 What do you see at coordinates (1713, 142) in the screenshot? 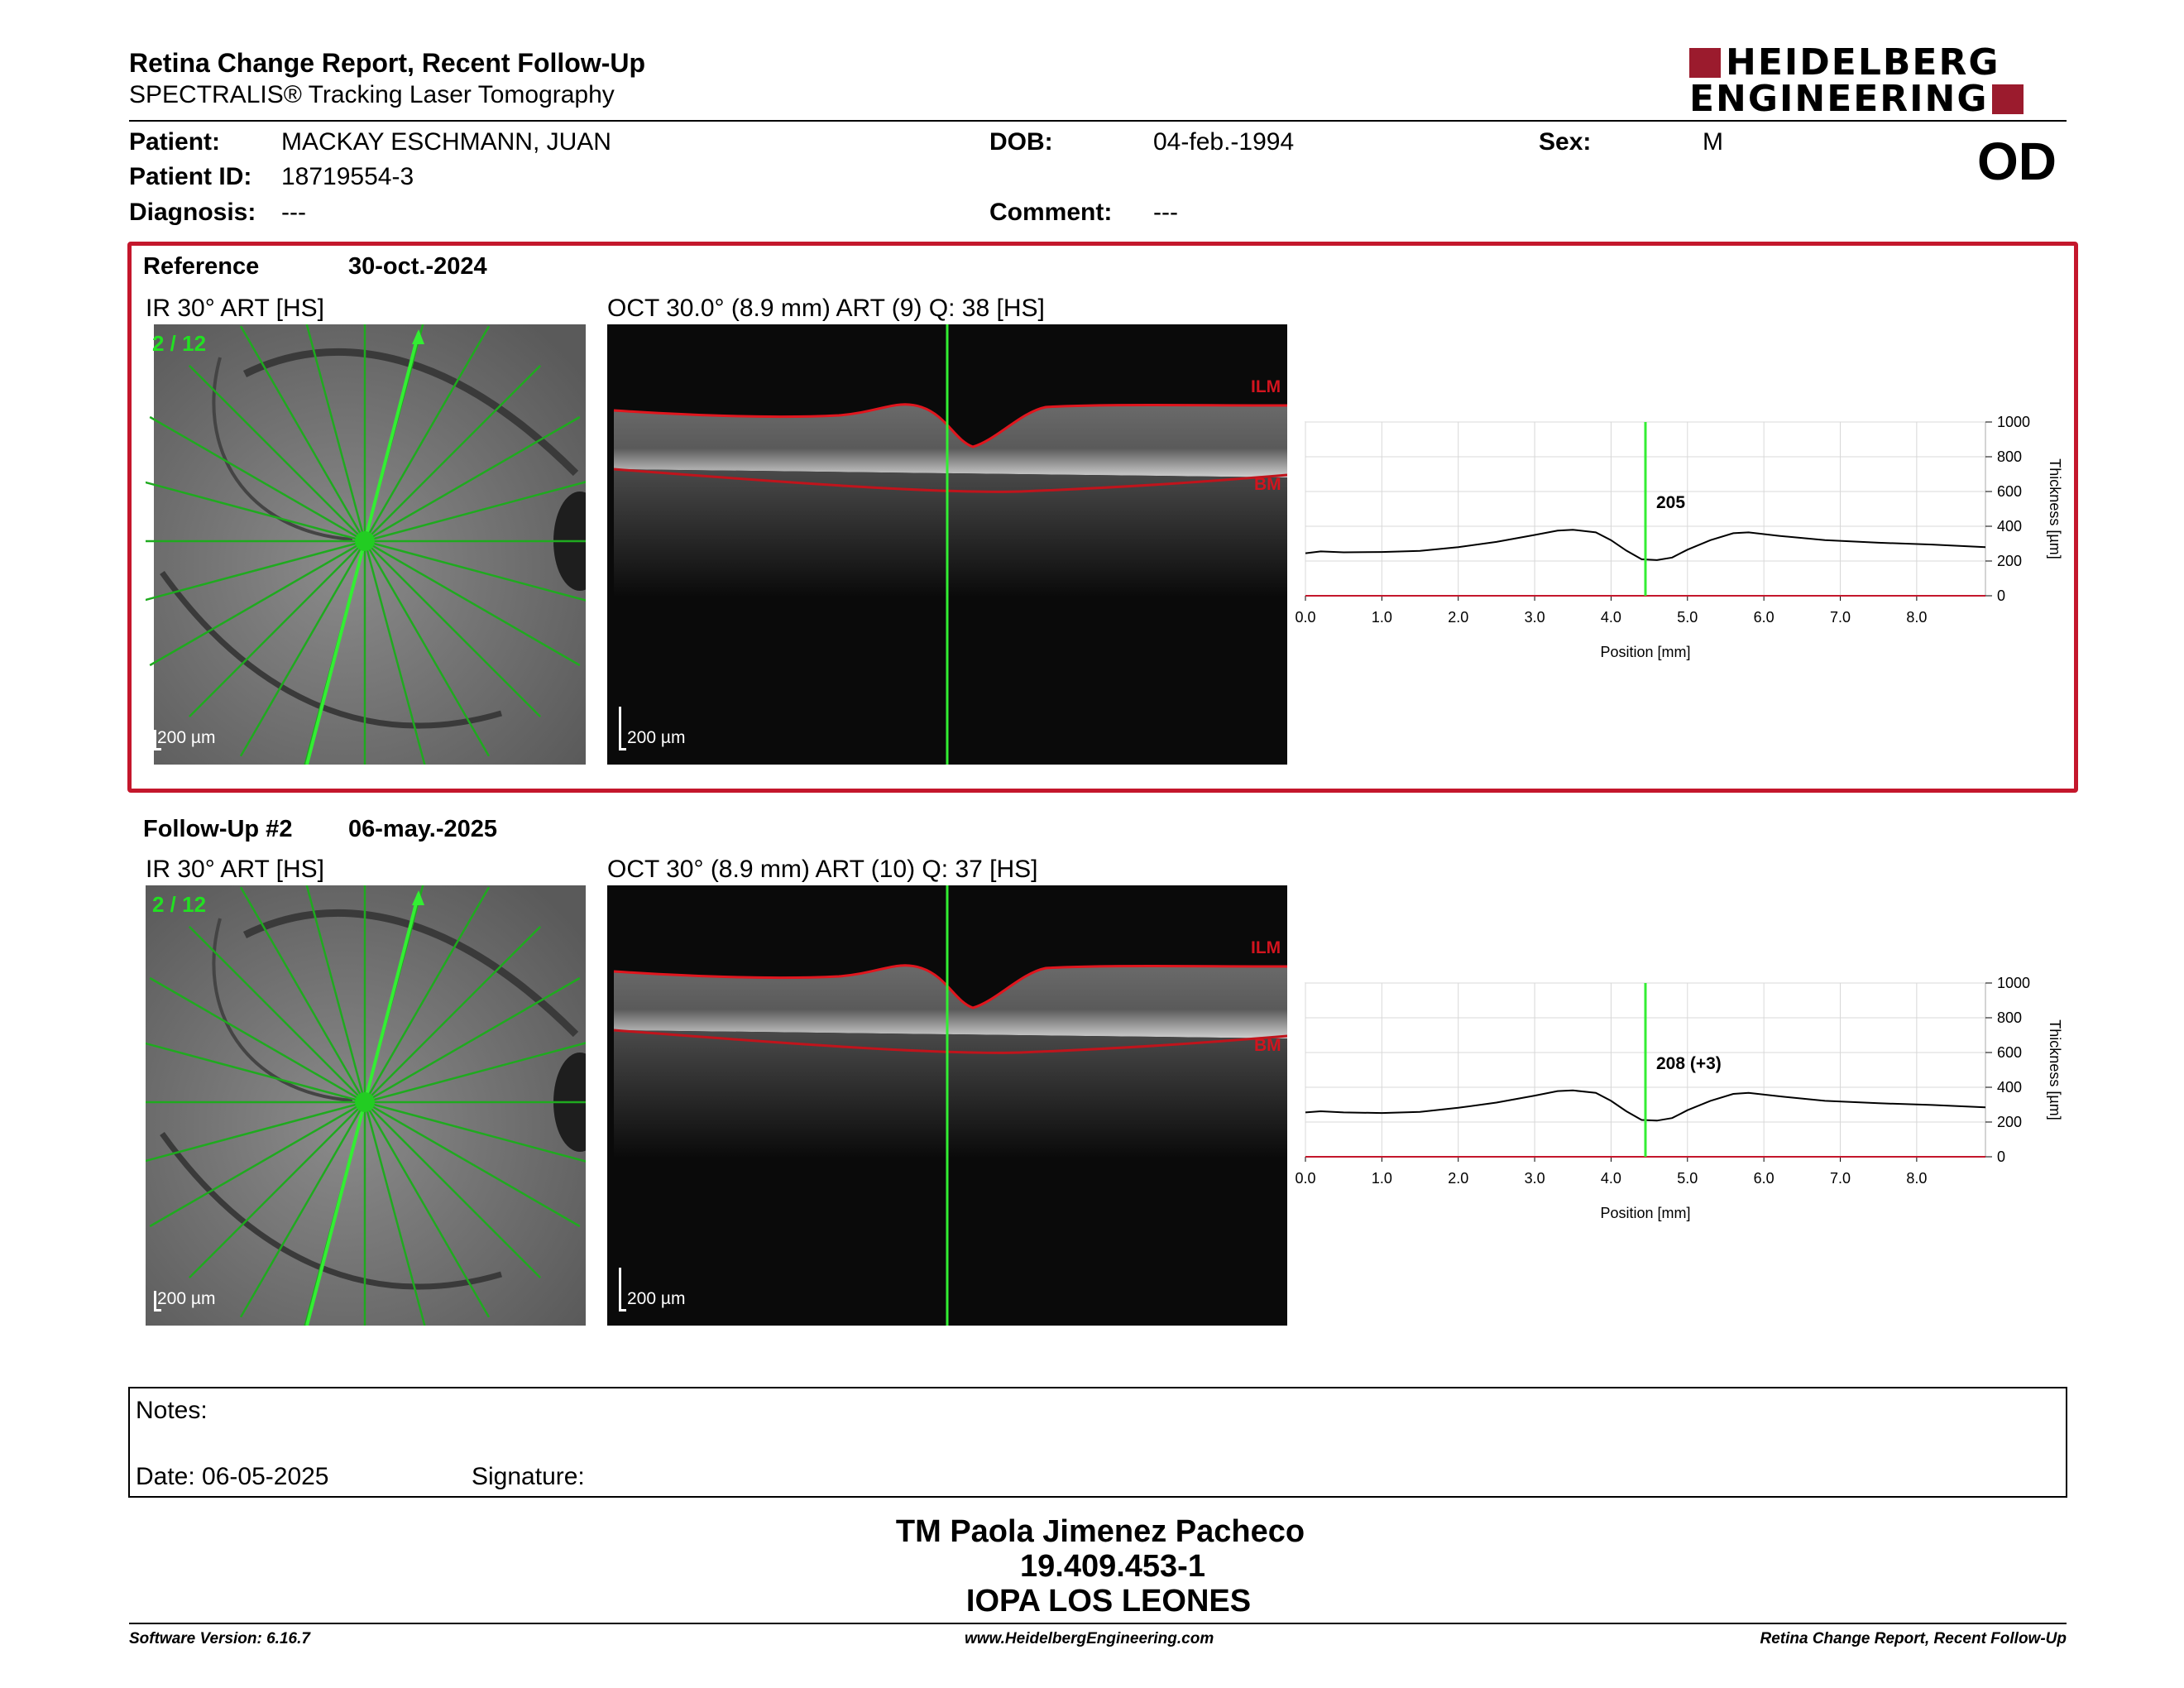
I see `sex-value: M` at bounding box center [1713, 142].